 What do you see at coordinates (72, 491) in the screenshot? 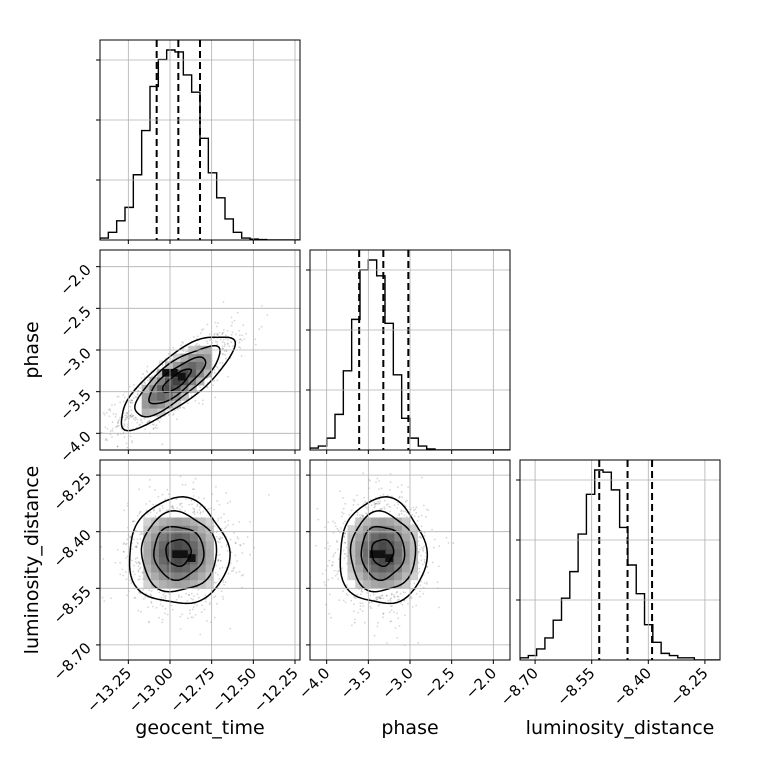
I see `y-tick-label-luminosity_distance: −8.25` at bounding box center [72, 491].